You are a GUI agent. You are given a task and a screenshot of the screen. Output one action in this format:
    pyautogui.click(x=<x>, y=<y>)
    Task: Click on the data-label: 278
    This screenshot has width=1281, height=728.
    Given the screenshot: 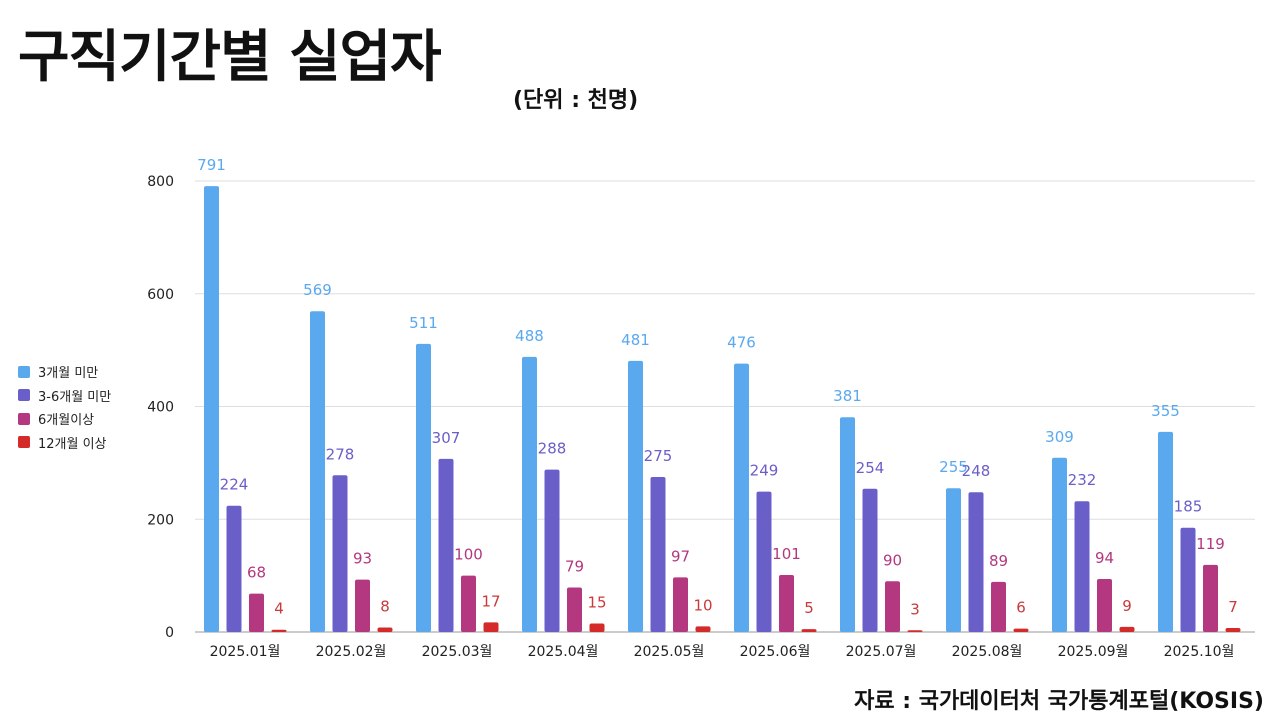 What is the action you would take?
    pyautogui.click(x=340, y=454)
    